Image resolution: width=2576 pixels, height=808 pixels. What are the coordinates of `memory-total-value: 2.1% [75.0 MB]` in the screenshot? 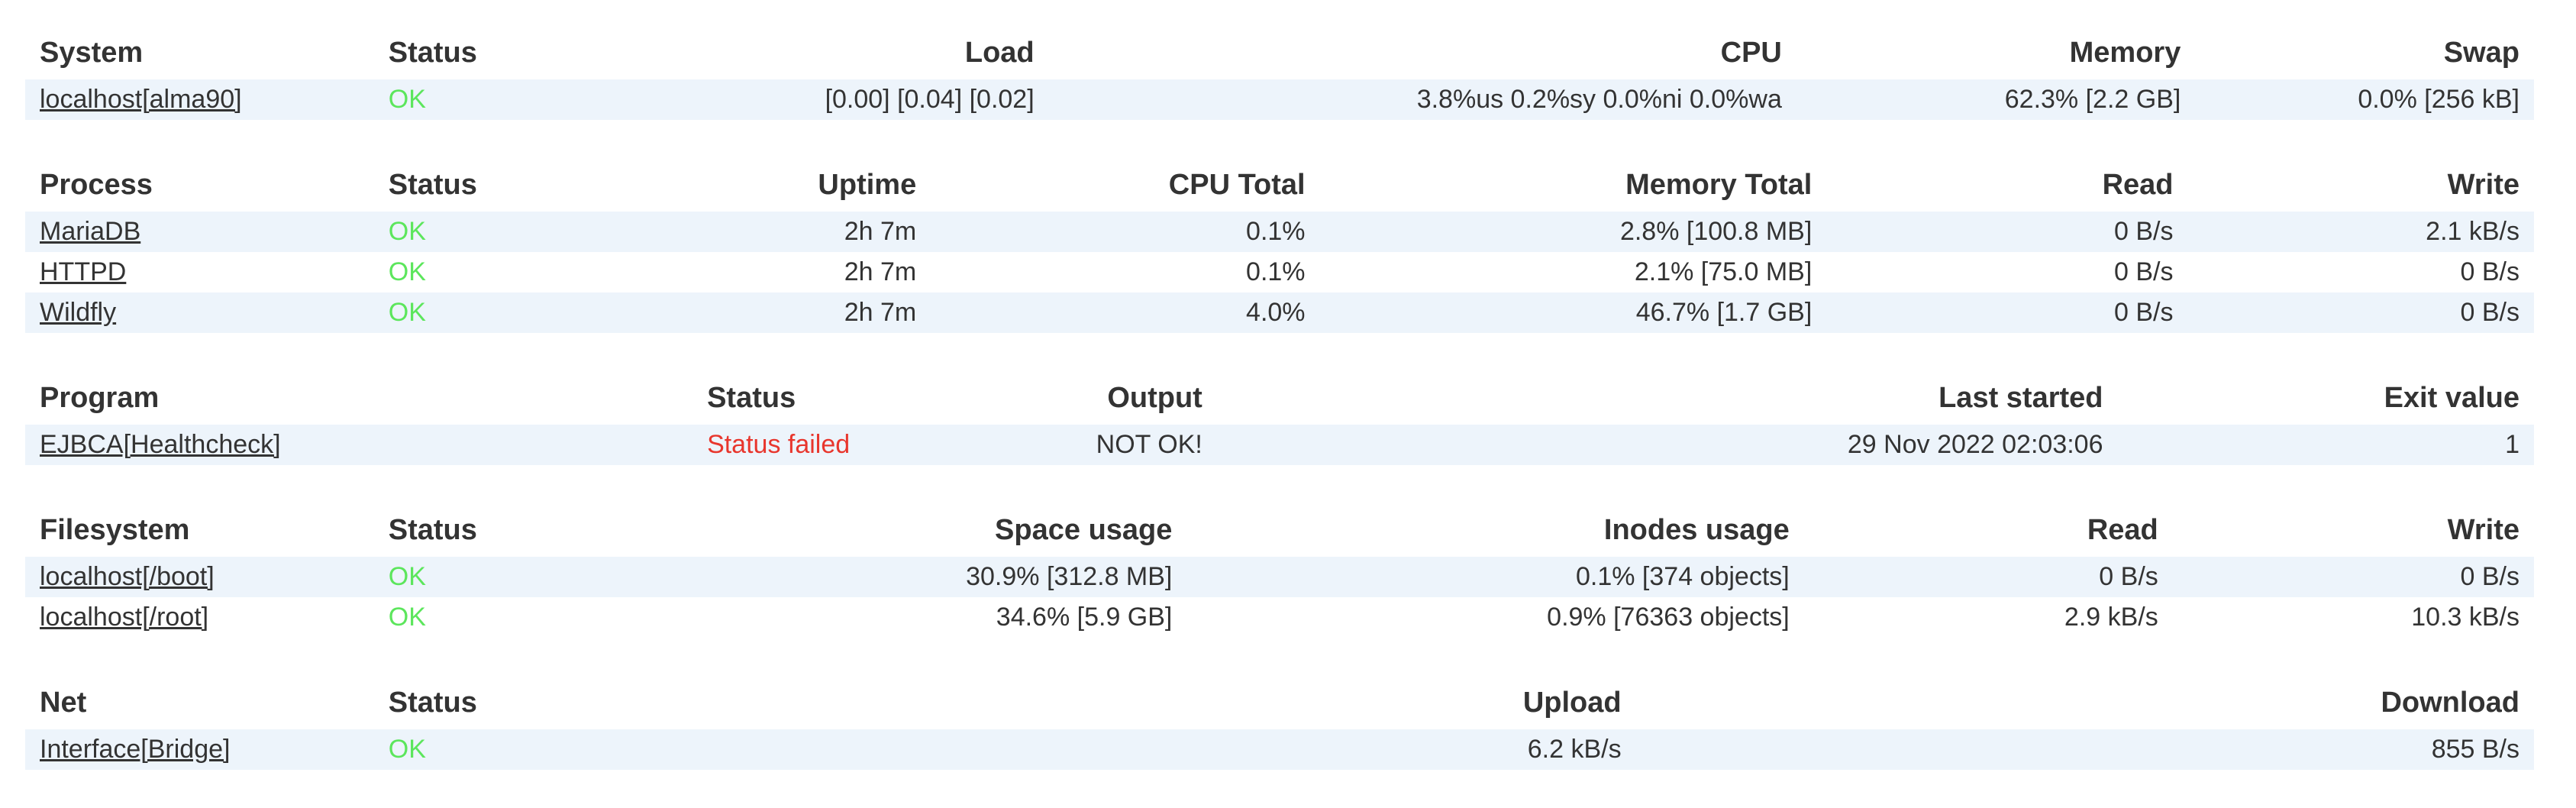 It's located at (1723, 271).